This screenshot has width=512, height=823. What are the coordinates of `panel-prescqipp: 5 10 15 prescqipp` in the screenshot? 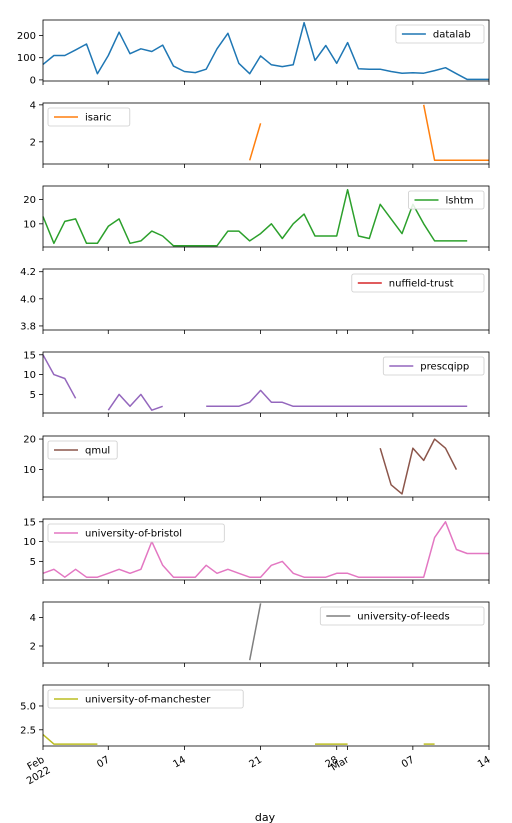 It's located at (256, 383).